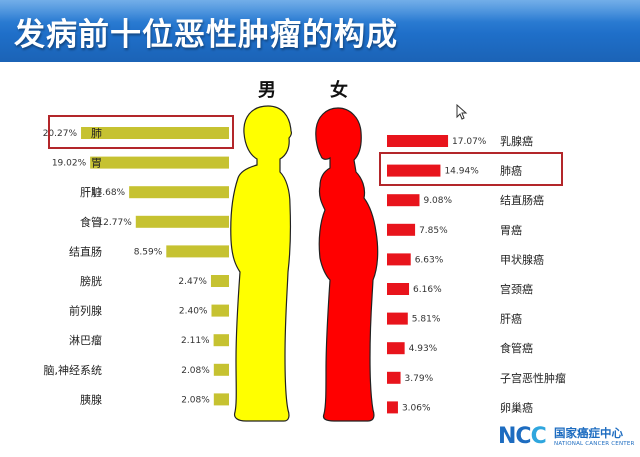 The width and height of the screenshot is (640, 457). I want to click on male-value-label: 8.59%, so click(148, 252).